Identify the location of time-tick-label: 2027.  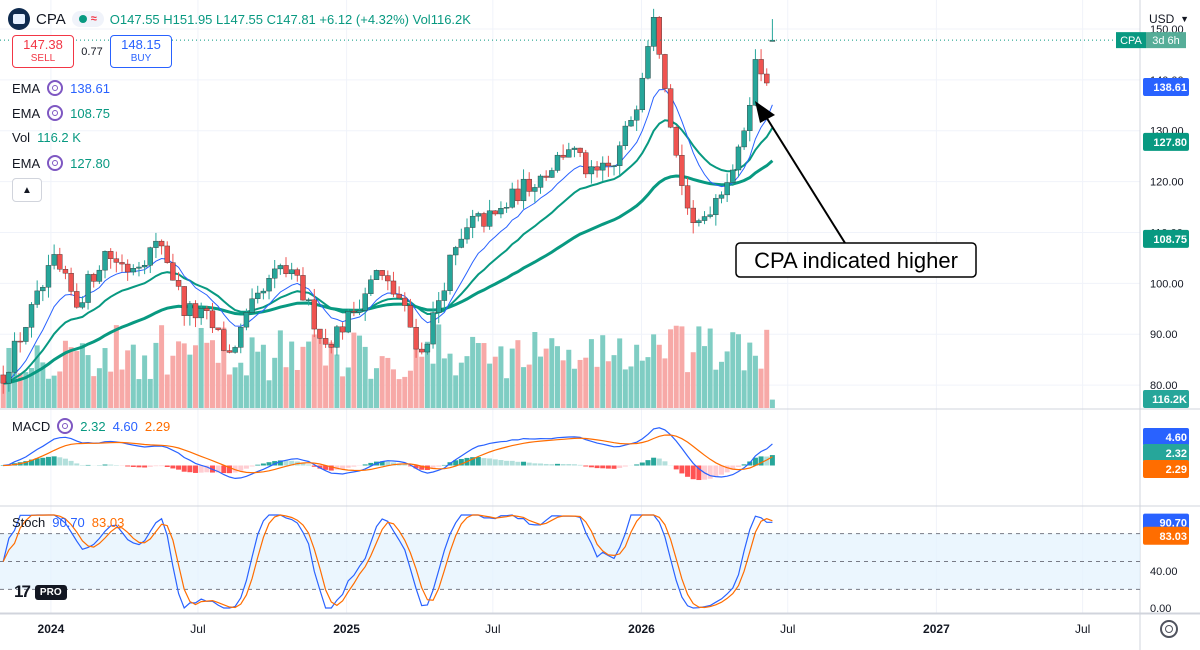
(936, 629).